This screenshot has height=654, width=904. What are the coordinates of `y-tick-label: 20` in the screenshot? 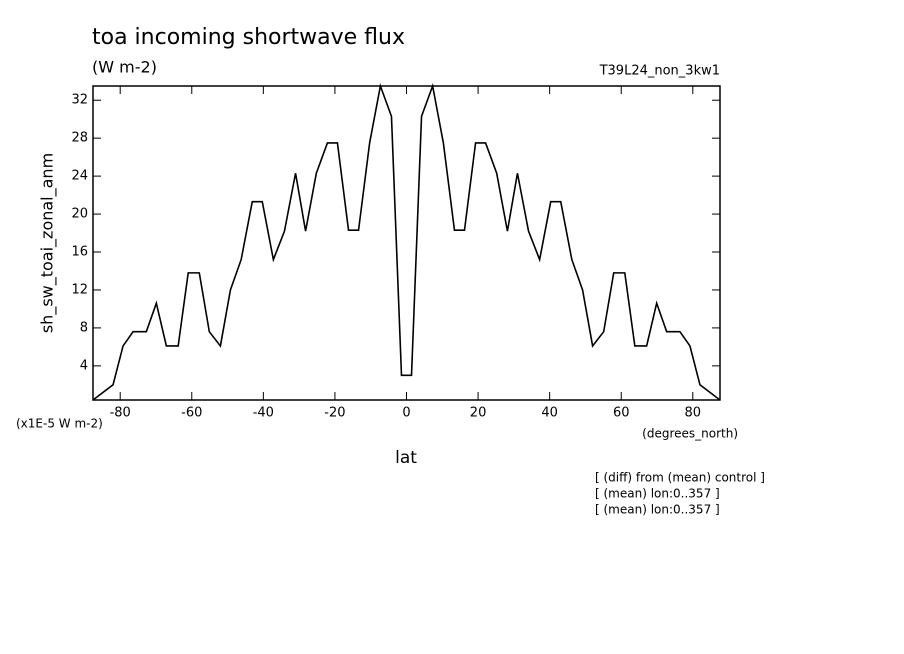 It's located at (79, 214).